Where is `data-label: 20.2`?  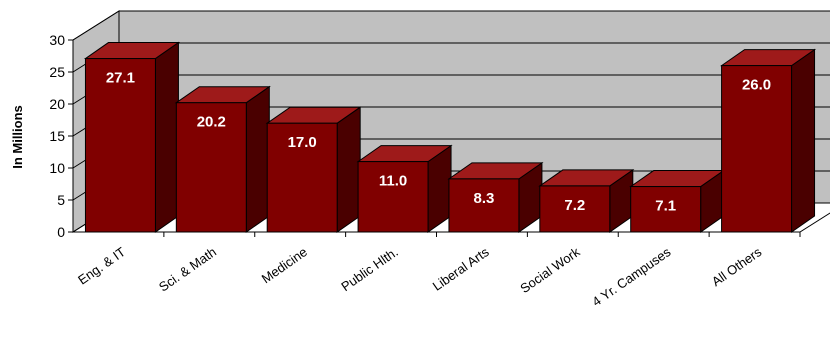 data-label: 20.2 is located at coordinates (211, 122).